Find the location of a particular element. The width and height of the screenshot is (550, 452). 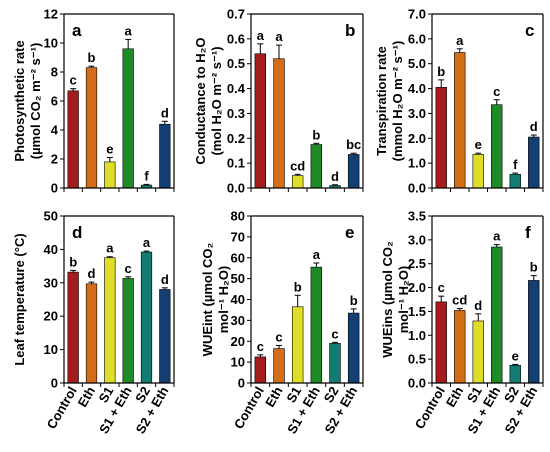

y-axis-title: Leaf temperature (°C) is located at coordinates (19, 299).